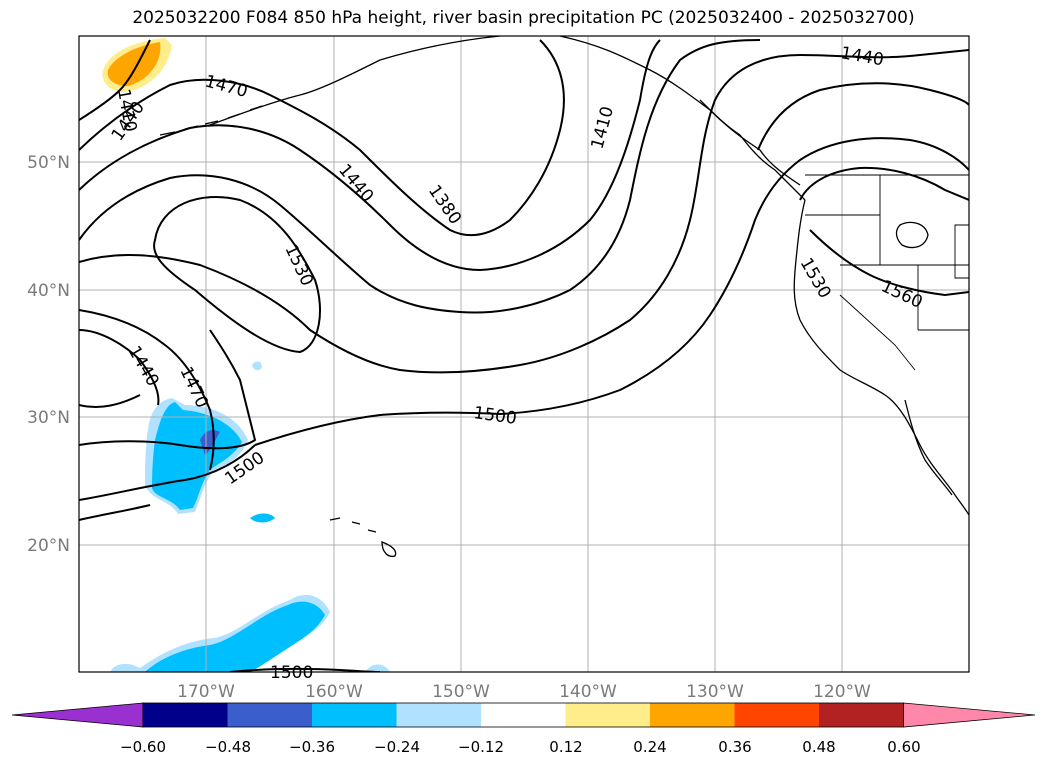  Describe the element at coordinates (842, 692) in the screenshot. I see `lon-label: 120°W` at that location.